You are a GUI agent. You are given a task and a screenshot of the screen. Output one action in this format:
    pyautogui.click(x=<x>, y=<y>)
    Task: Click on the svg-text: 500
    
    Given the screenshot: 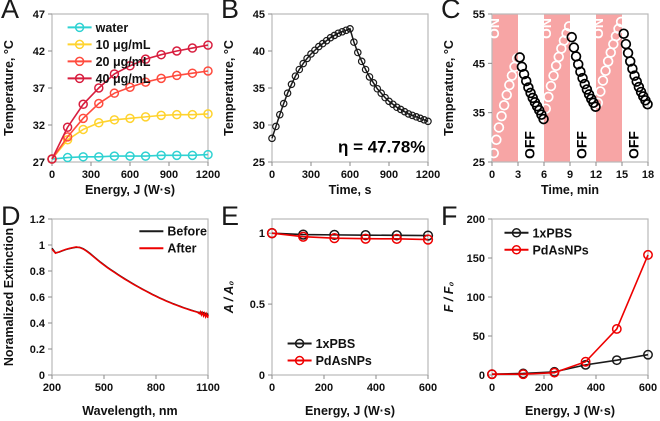 What is the action you would take?
    pyautogui.click(x=104, y=388)
    